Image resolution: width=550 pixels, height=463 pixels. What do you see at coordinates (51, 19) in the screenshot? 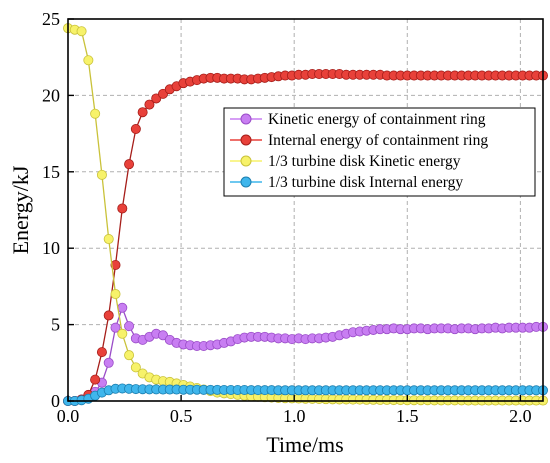
I see `y-tick-label: 25` at bounding box center [51, 19].